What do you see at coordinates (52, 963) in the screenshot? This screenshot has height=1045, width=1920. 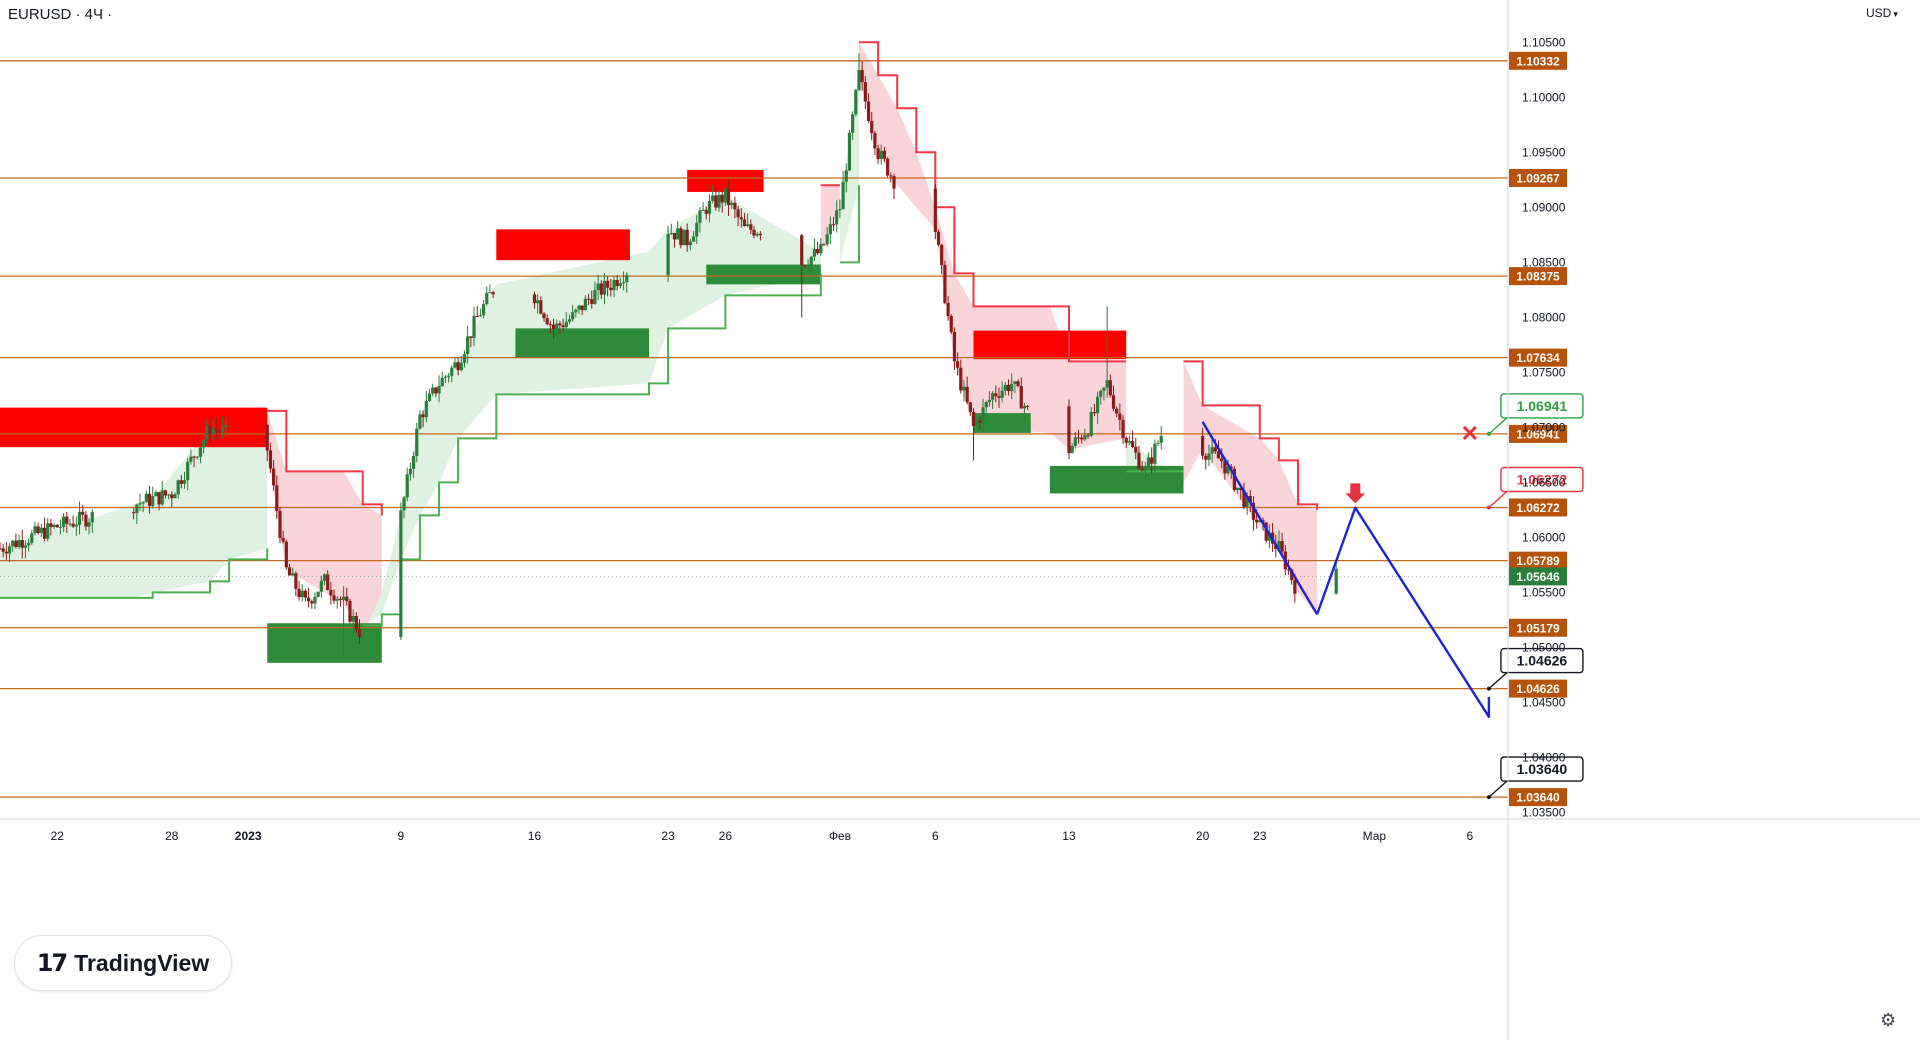 I see `logo-mark-icon: 17` at bounding box center [52, 963].